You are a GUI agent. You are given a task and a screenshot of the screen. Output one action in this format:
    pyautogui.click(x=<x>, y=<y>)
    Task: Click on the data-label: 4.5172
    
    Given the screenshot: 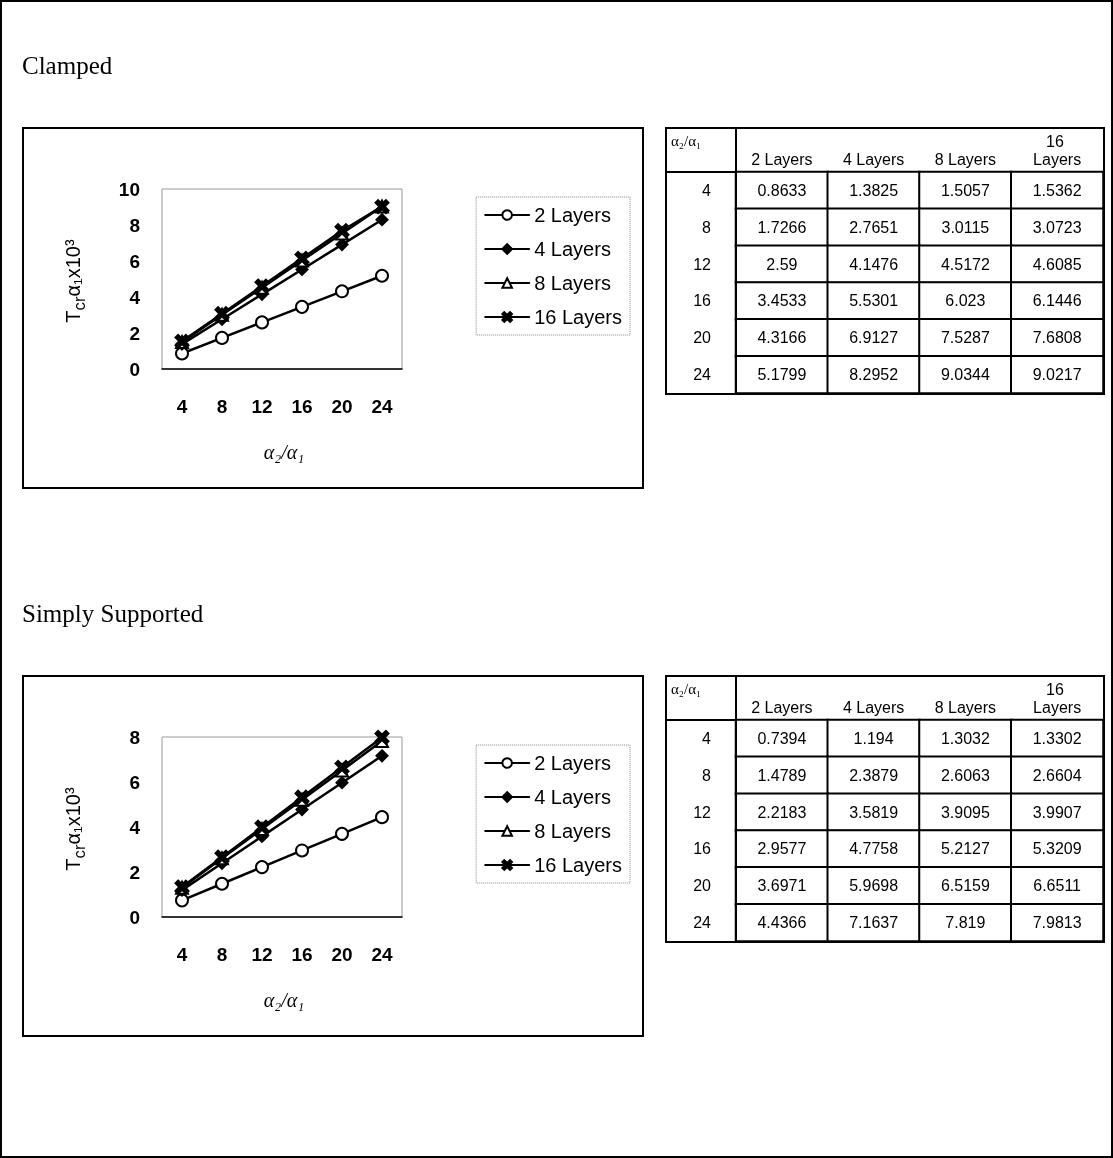 What is the action you would take?
    pyautogui.click(x=965, y=264)
    